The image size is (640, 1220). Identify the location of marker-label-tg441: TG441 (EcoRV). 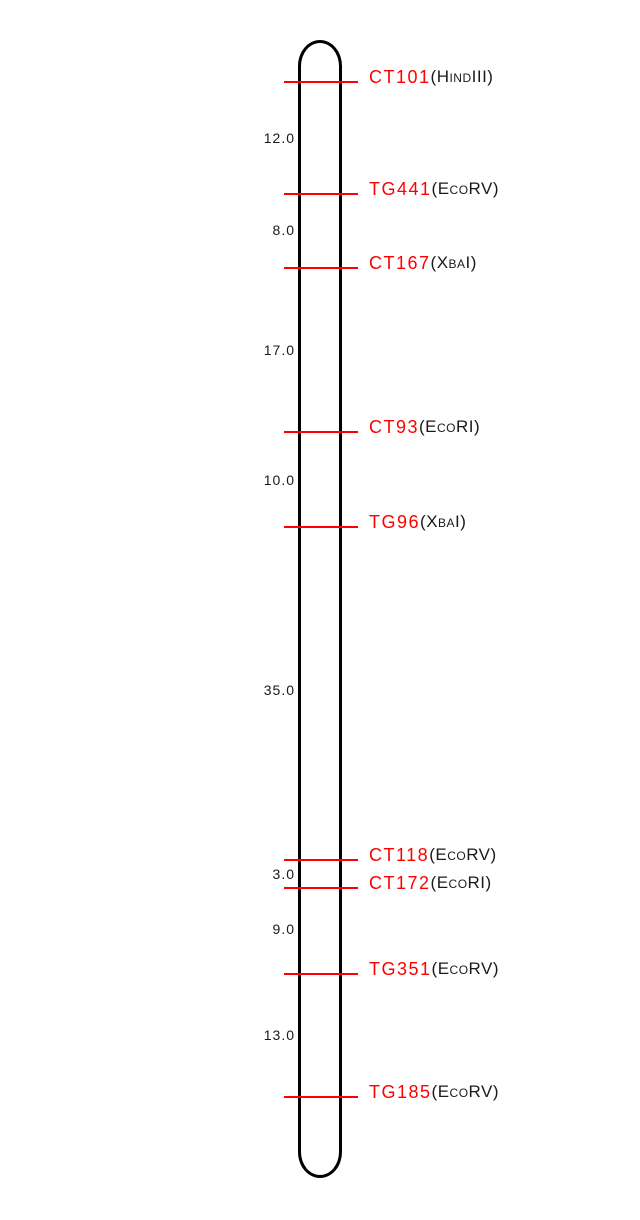
(434, 189).